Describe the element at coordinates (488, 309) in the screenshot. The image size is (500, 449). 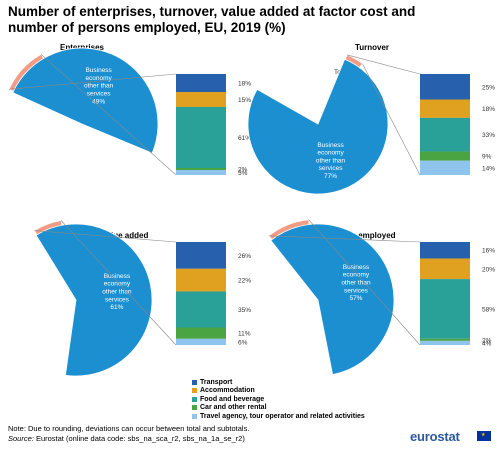
I see `breakdown-label: 58%` at that location.